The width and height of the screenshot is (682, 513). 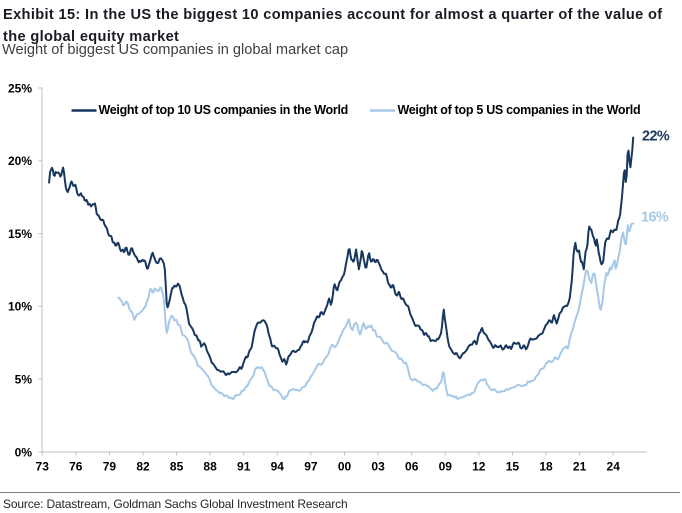 What do you see at coordinates (513, 467) in the screenshot?
I see `svg-text: 15` at bounding box center [513, 467].